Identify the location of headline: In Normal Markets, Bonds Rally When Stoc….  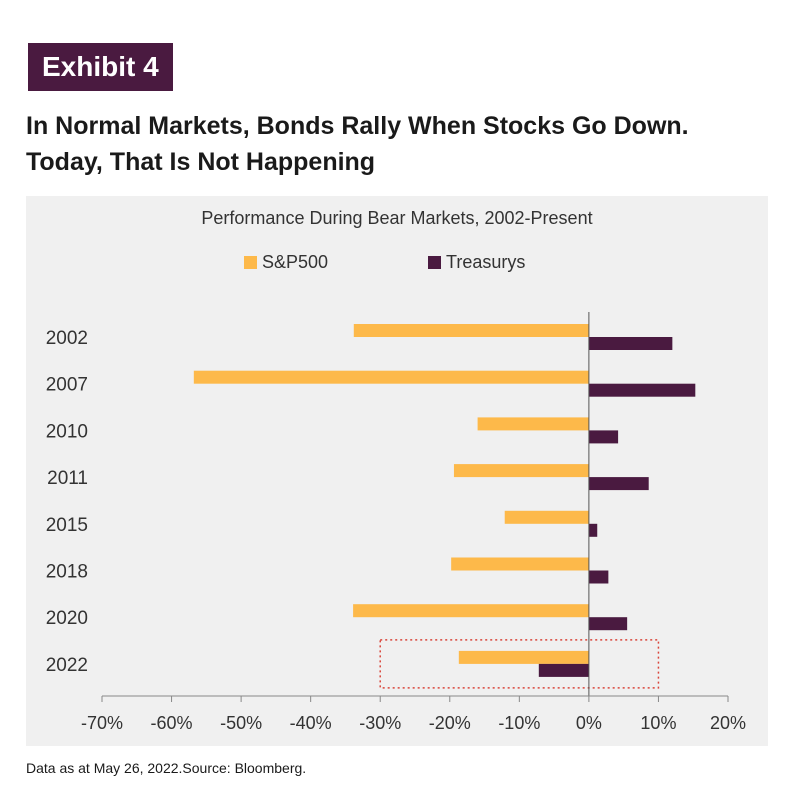
(401, 144).